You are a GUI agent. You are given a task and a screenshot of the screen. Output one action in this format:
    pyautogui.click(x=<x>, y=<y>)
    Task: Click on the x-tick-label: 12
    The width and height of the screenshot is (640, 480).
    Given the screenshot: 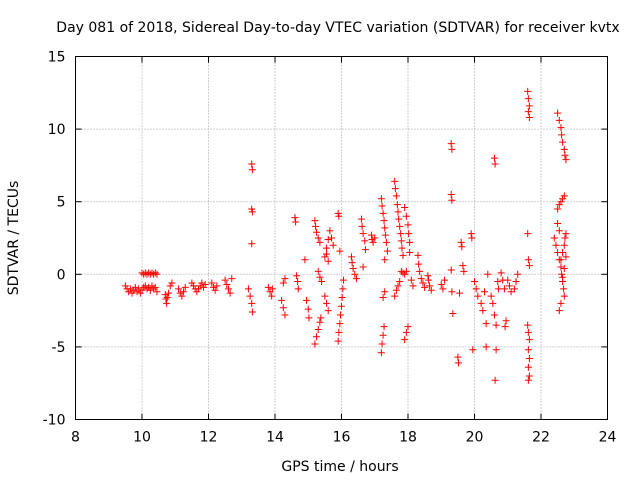 What is the action you would take?
    pyautogui.click(x=209, y=438)
    